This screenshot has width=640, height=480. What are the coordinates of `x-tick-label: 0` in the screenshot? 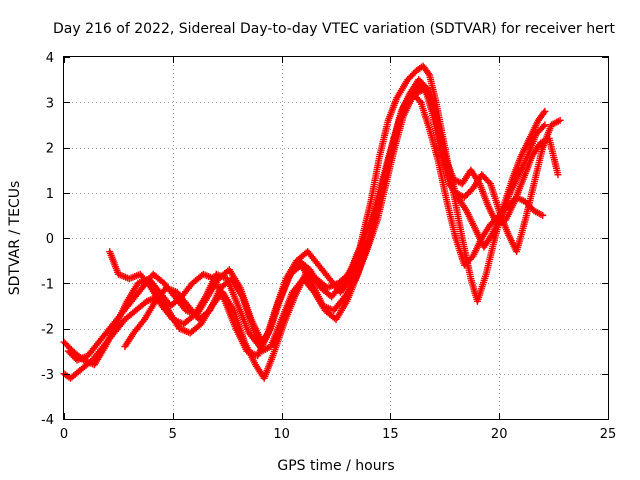 It's located at (64, 434).